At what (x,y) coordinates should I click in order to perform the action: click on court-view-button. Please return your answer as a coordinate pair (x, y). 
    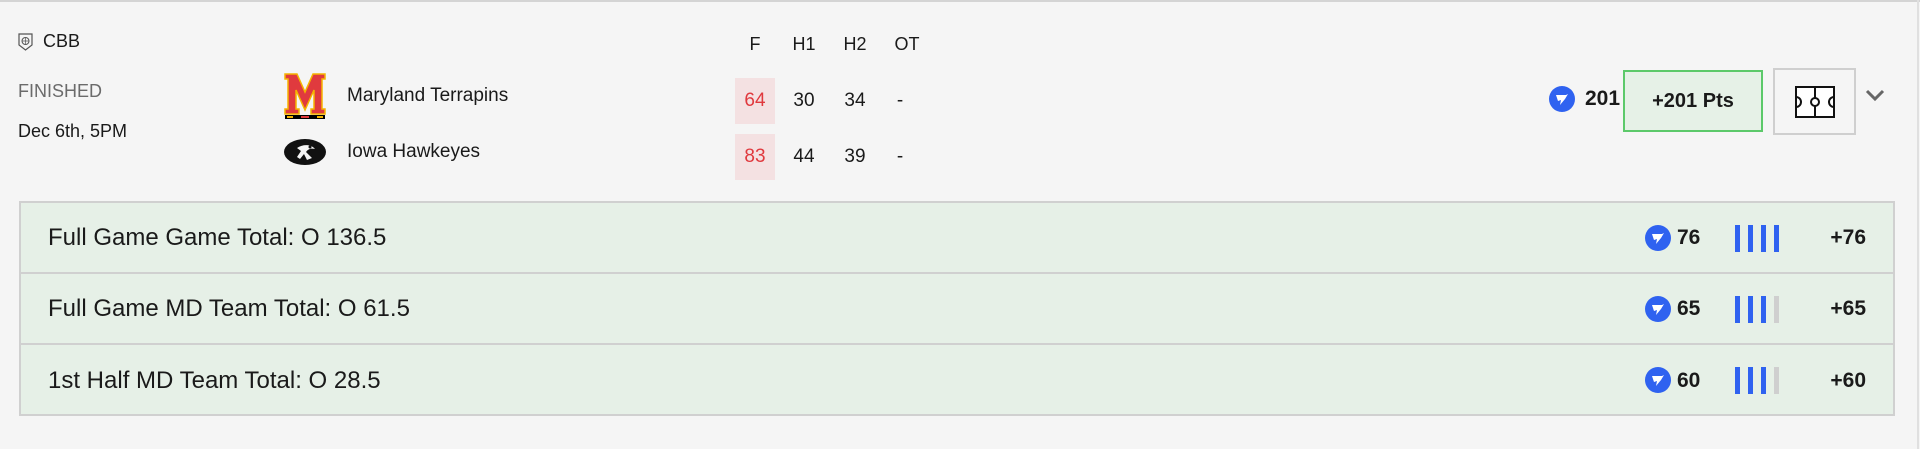
    Looking at the image, I should click on (1814, 101).